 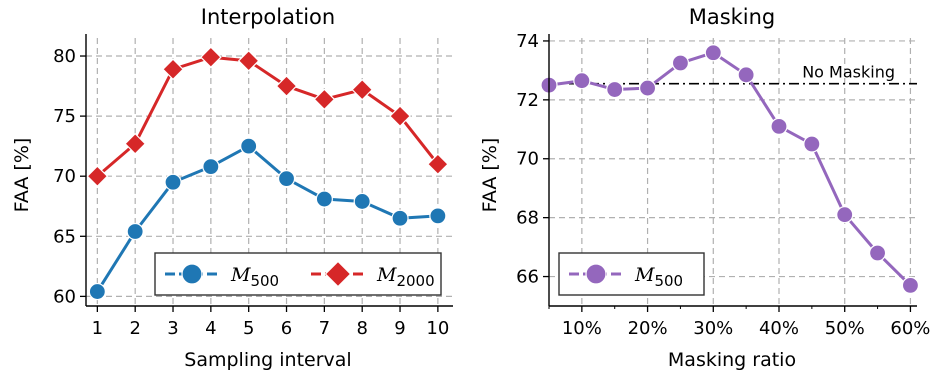 I want to click on legend-label: M2000, so click(x=405, y=277).